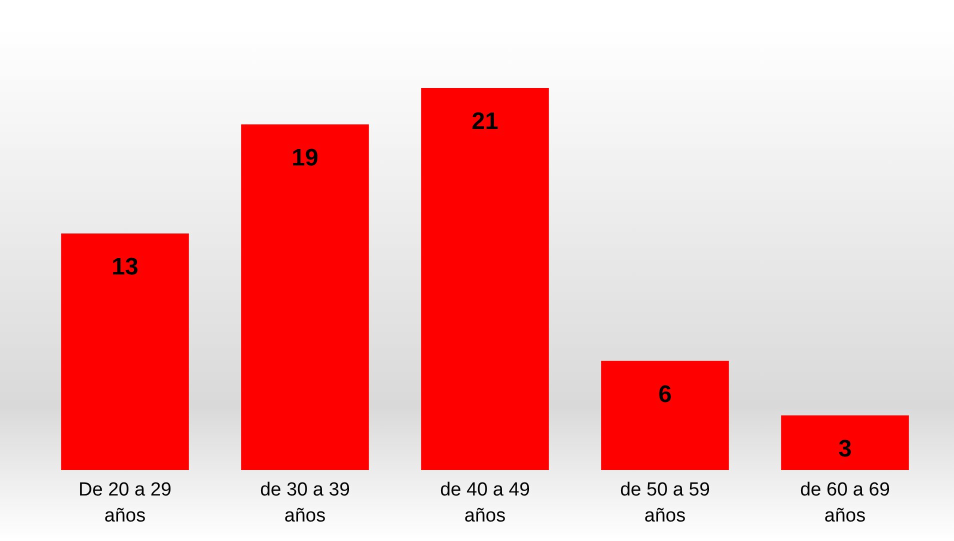 The width and height of the screenshot is (954, 541). What do you see at coordinates (125, 503) in the screenshot?
I see `x-tick-label: De 20 a 29 años` at bounding box center [125, 503].